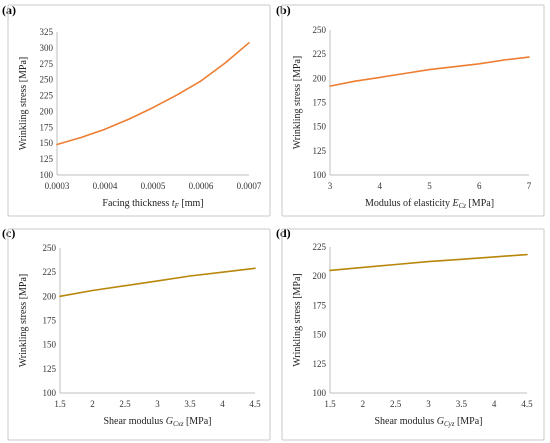 This screenshot has height=443, width=550. What do you see at coordinates (330, 404) in the screenshot?
I see `panel-d-xtick-0: 1.5` at bounding box center [330, 404].